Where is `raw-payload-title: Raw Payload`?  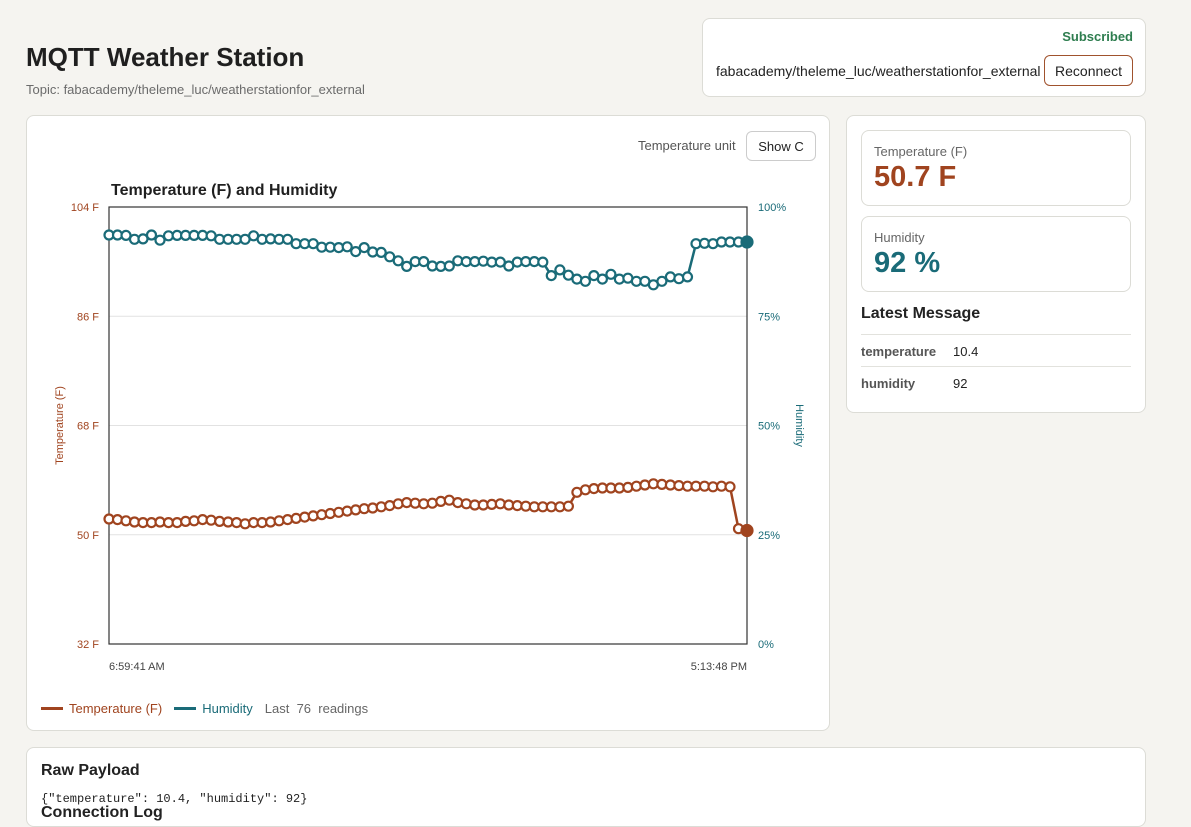 raw-payload-title: Raw Payload is located at coordinates (90, 770).